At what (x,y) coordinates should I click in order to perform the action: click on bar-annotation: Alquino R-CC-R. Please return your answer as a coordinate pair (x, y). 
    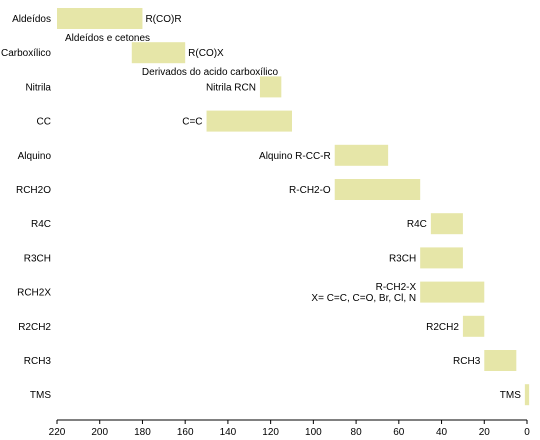
    Looking at the image, I should click on (295, 156).